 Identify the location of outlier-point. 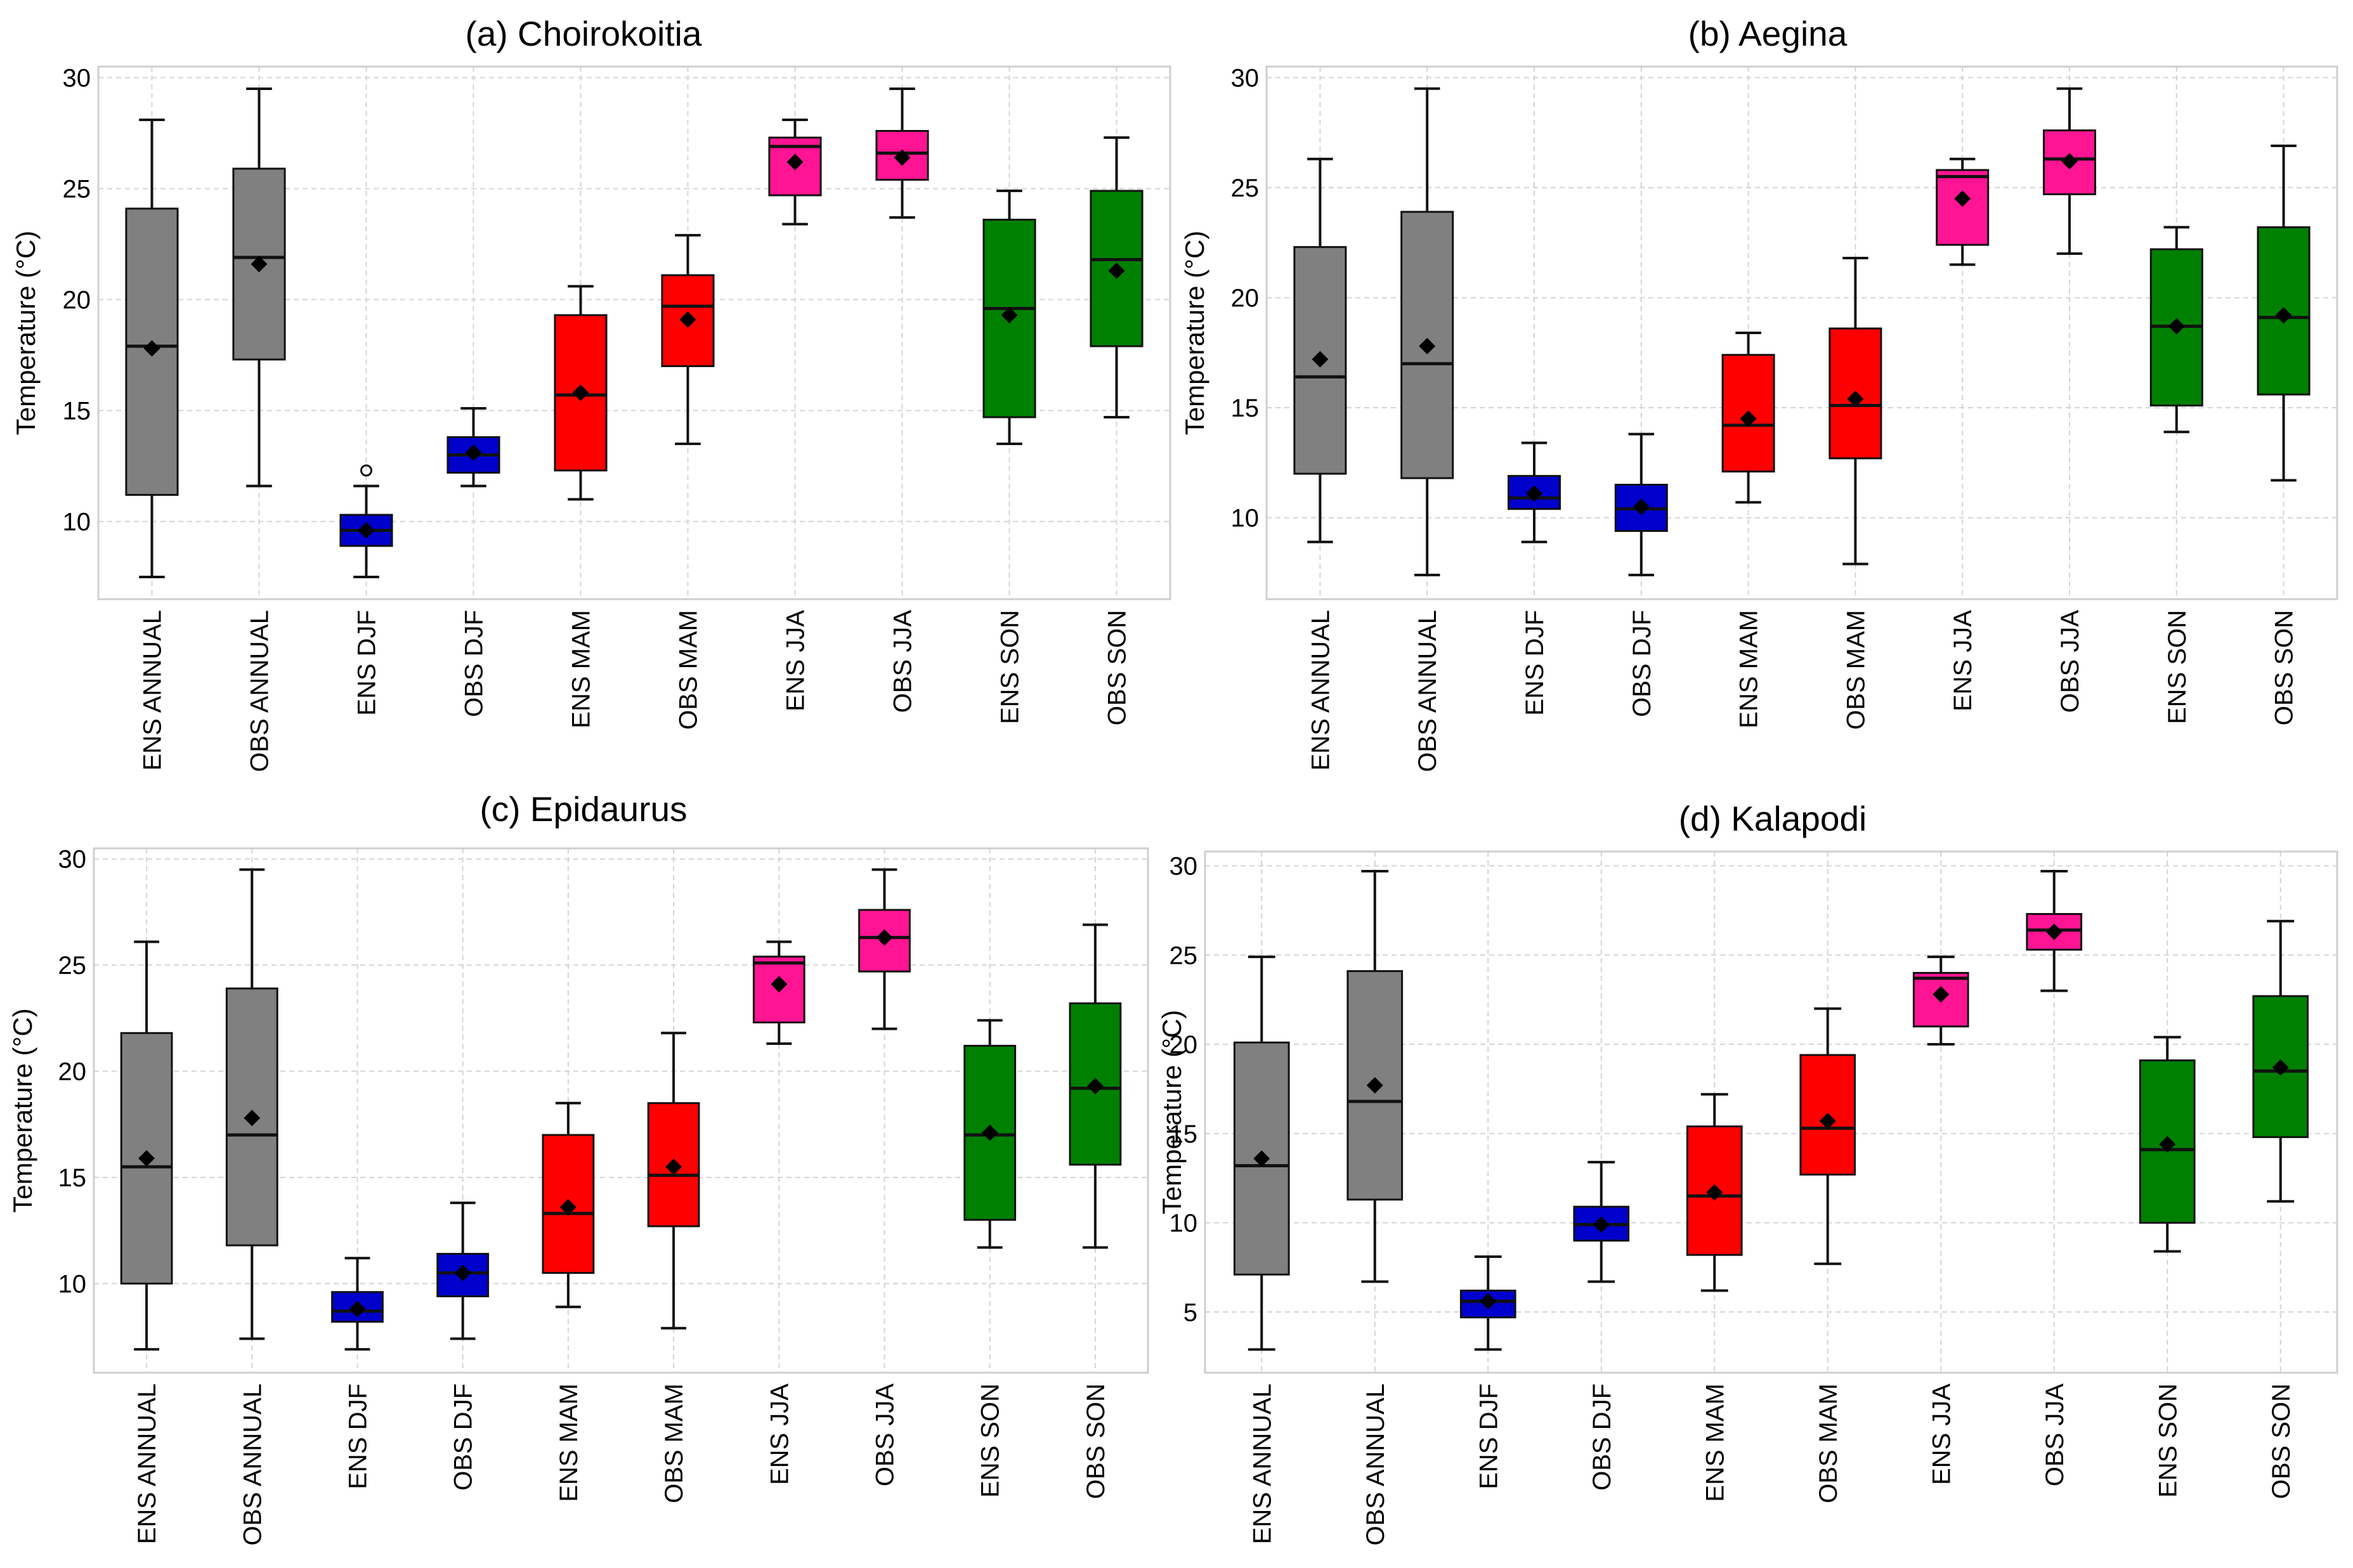
(366, 470).